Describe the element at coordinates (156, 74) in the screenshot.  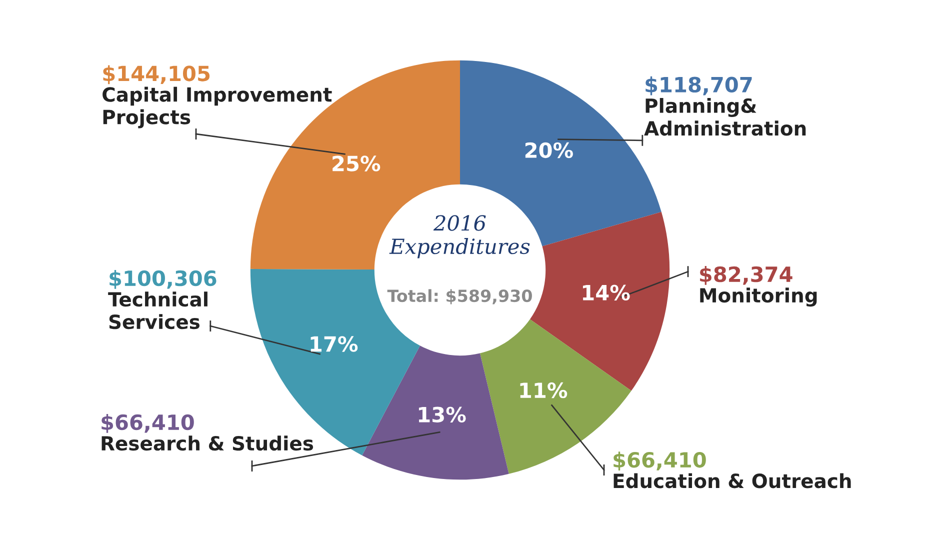
I see `data-label: $144,105` at that location.